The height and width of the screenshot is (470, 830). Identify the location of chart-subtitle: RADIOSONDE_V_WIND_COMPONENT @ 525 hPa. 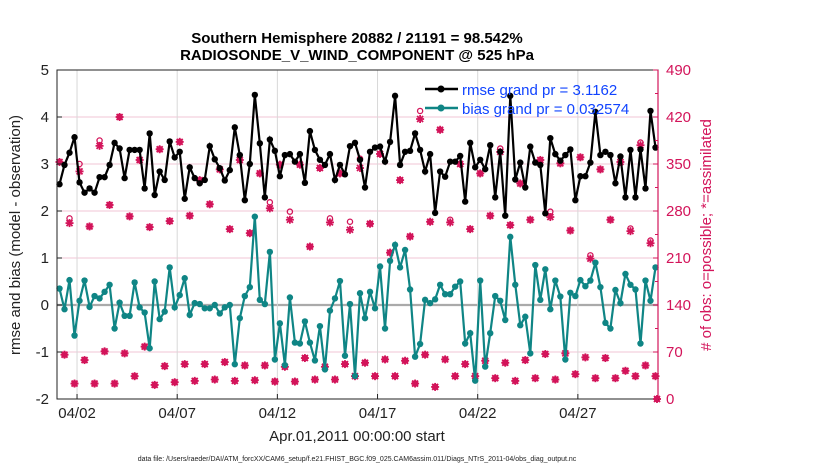
(357, 55).